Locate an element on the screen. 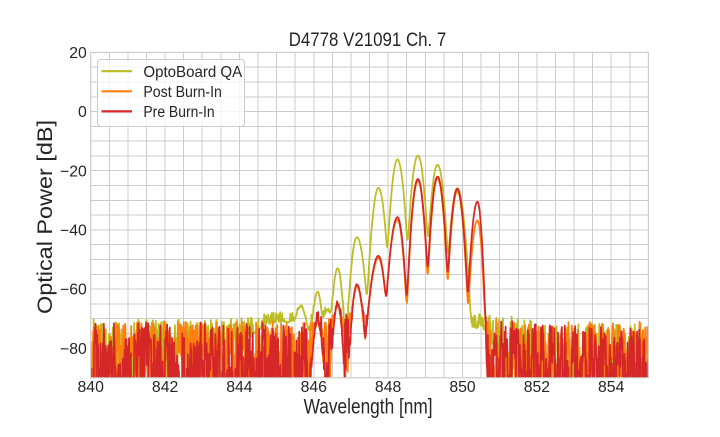  svg-text: 846 is located at coordinates (314, 387).